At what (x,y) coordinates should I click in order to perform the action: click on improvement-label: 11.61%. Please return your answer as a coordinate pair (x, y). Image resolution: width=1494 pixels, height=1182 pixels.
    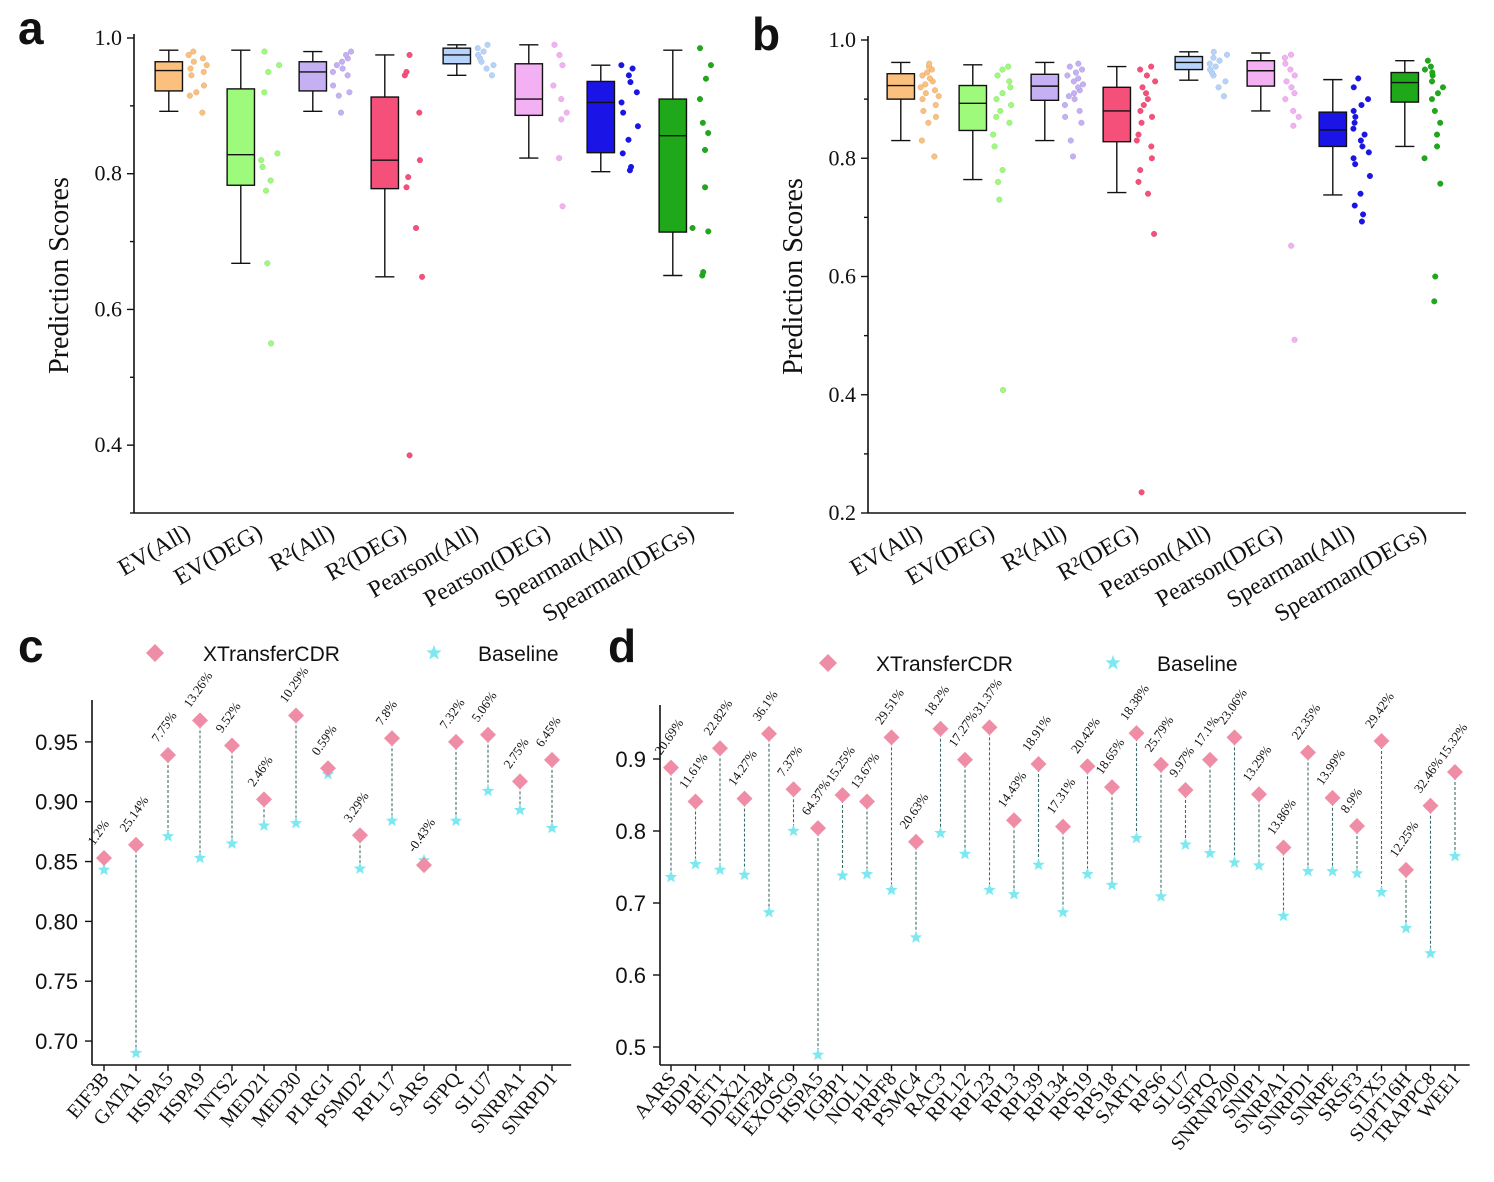
    Looking at the image, I should click on (693, 770).